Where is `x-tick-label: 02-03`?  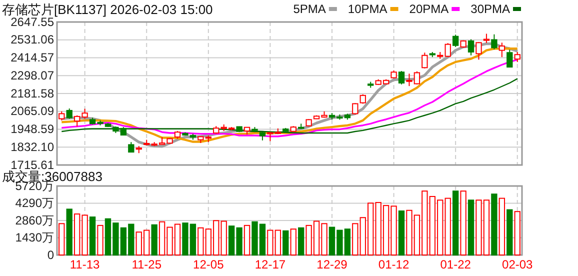
x-tick-label: 02-03 is located at coordinates (518, 265).